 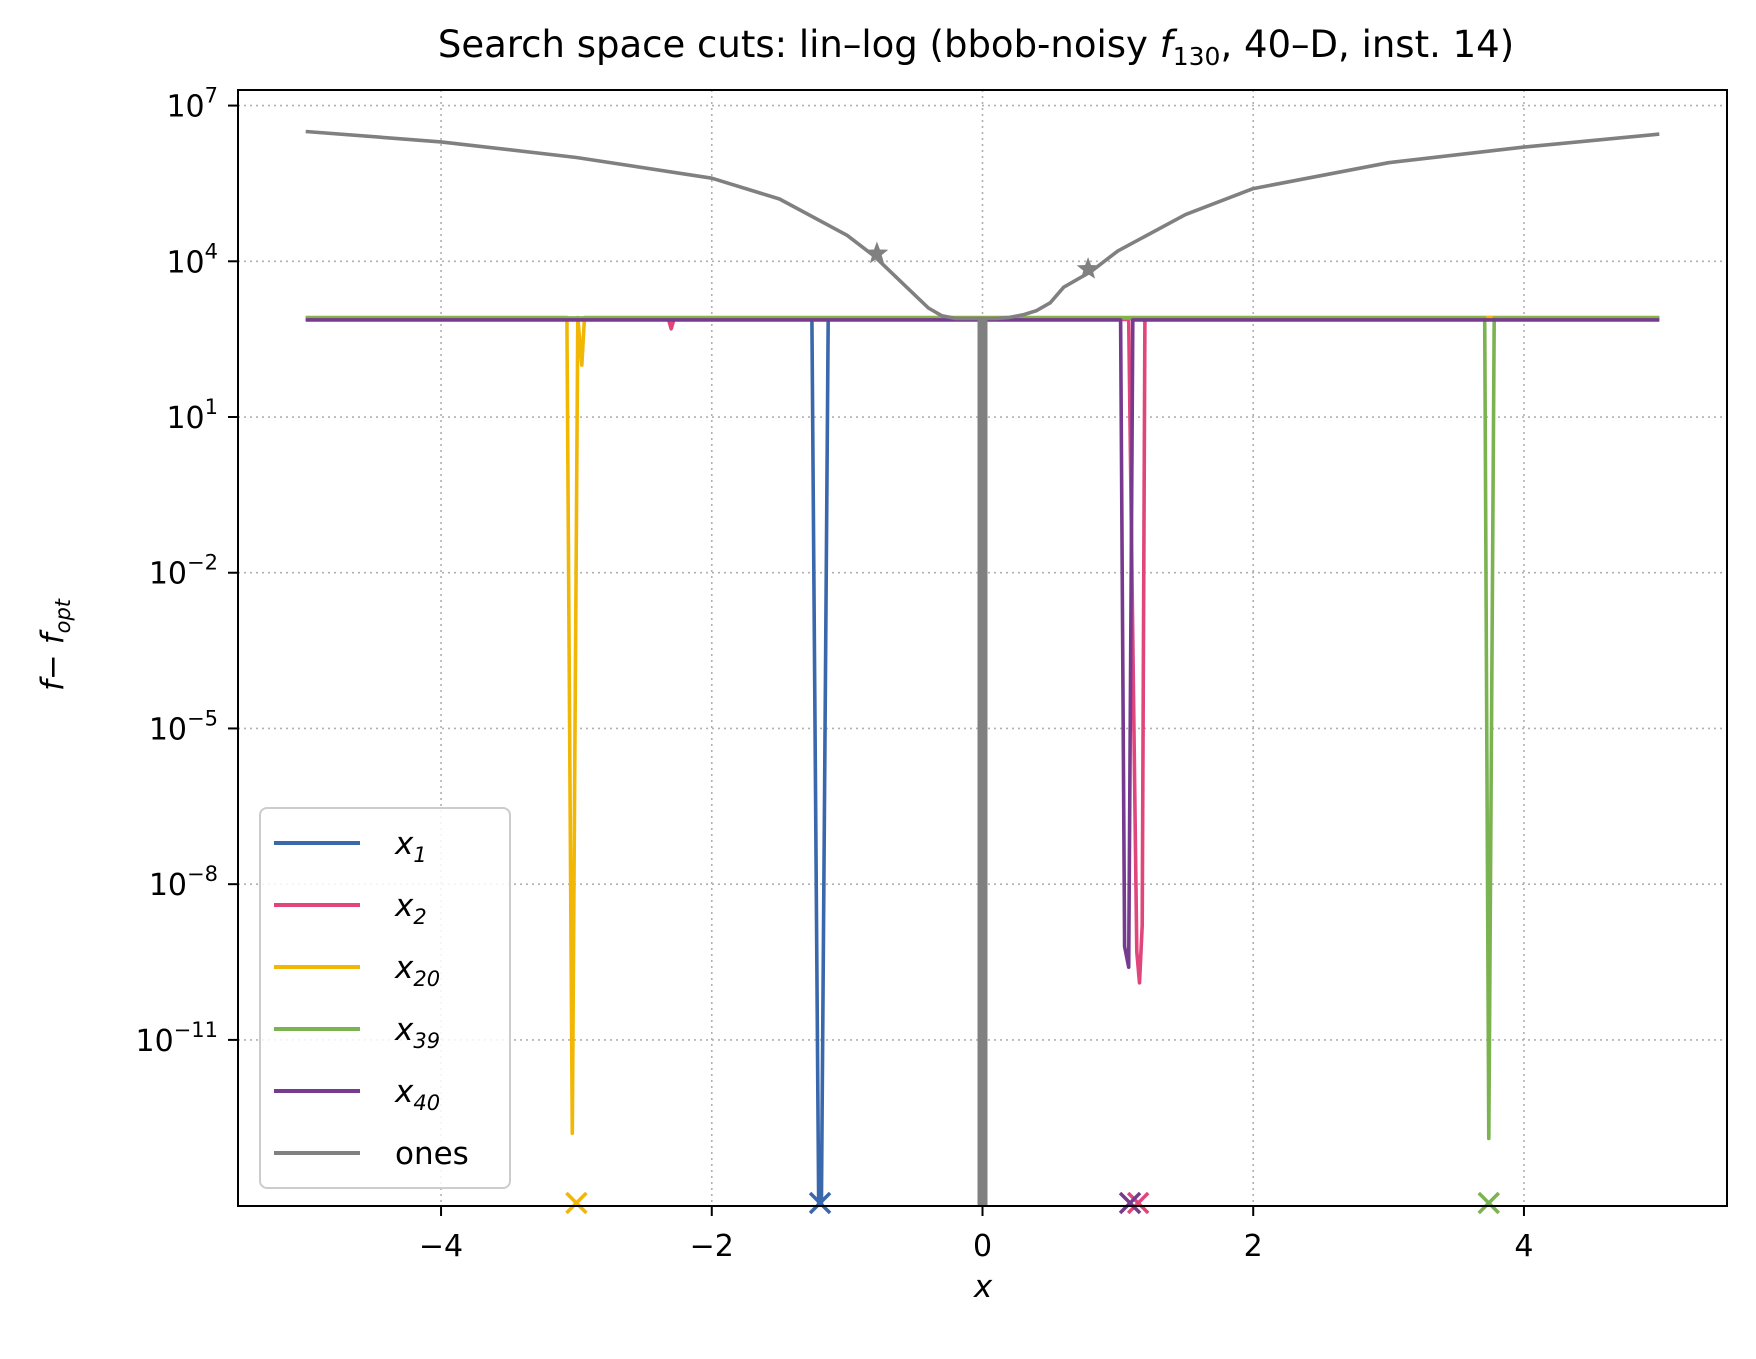 I want to click on x-tick-label: 2, so click(x=1253, y=1246).